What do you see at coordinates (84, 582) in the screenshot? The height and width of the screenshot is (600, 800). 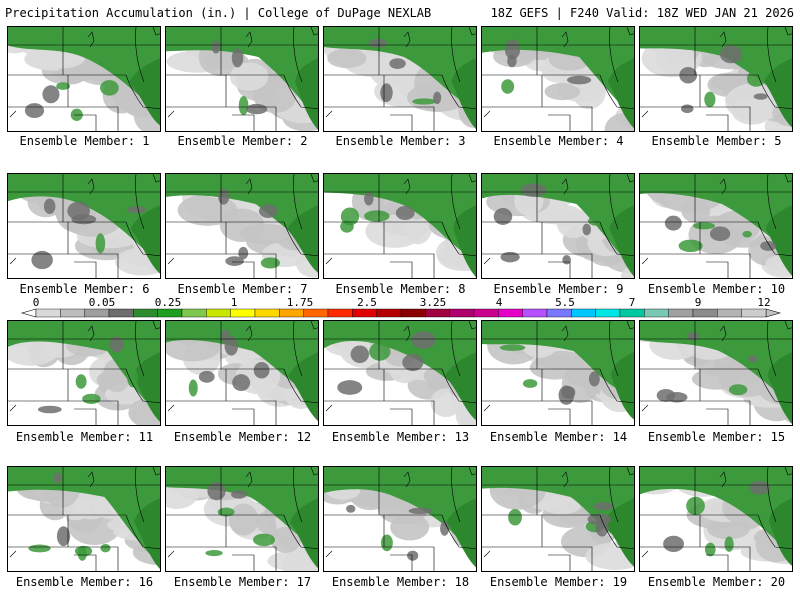 I see `ensemble-member-label: Ensemble Member: 16` at bounding box center [84, 582].